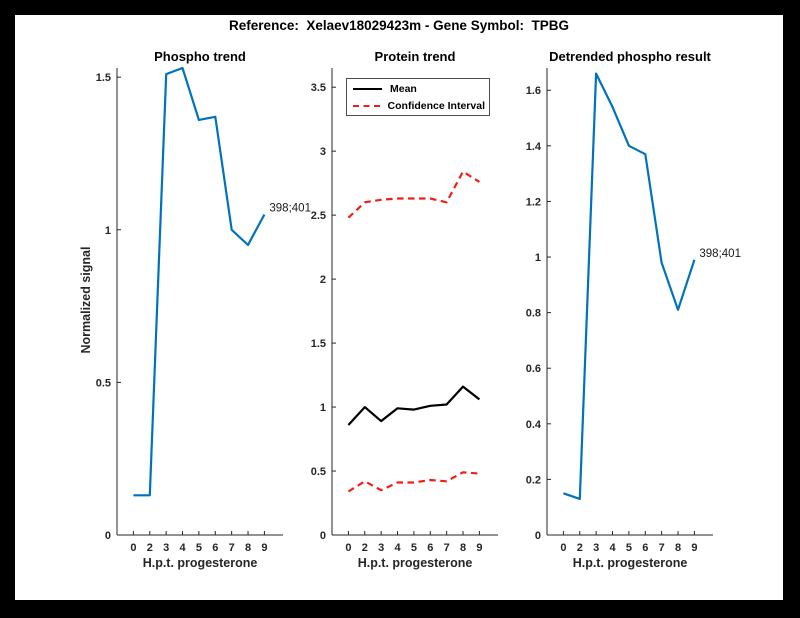 The image size is (800, 618). What do you see at coordinates (182, 548) in the screenshot?
I see `phospho-x-tick-label: 4` at bounding box center [182, 548].